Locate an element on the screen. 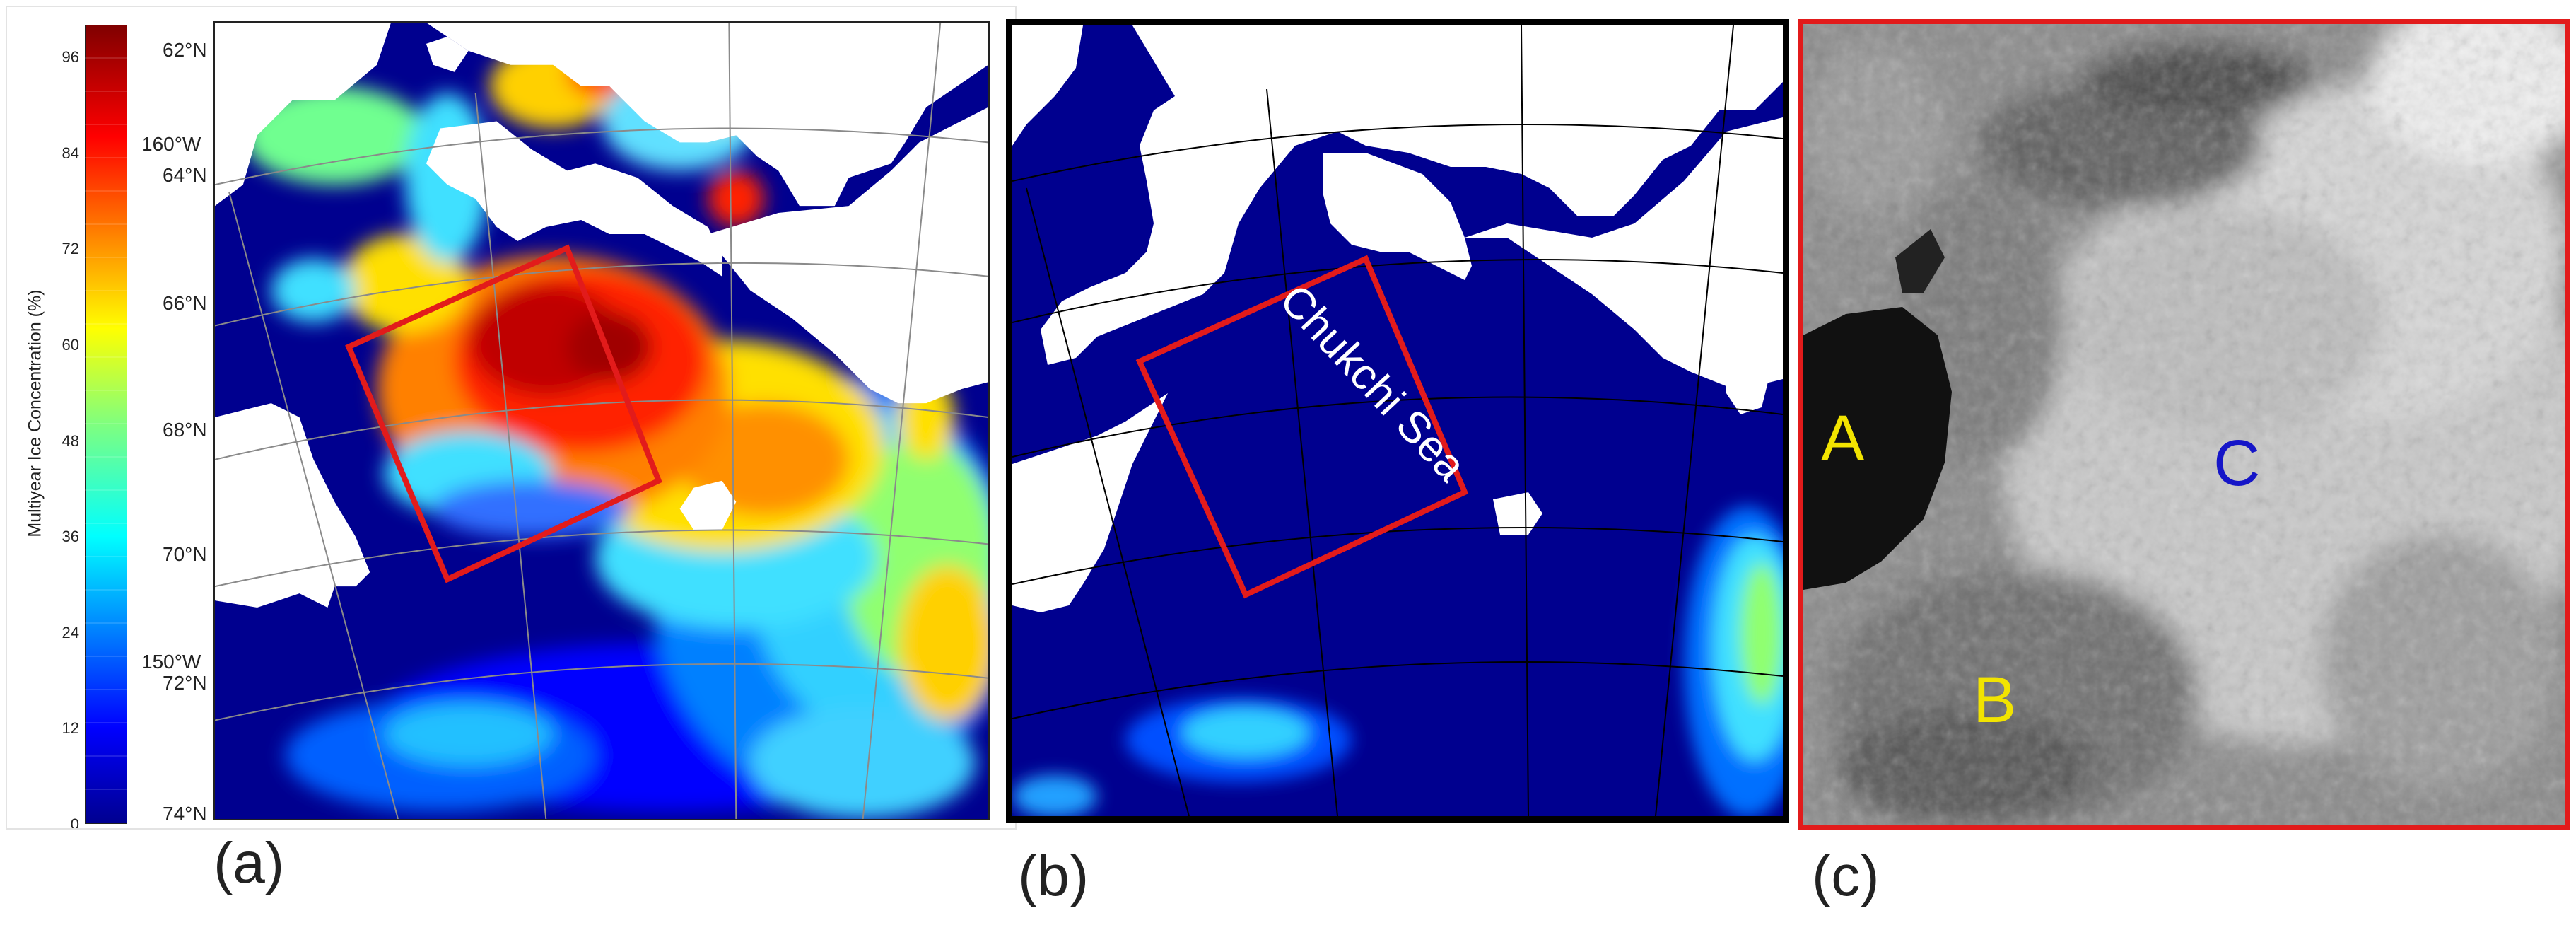 This screenshot has width=2576, height=930. colorbar-gradient is located at coordinates (106, 425).